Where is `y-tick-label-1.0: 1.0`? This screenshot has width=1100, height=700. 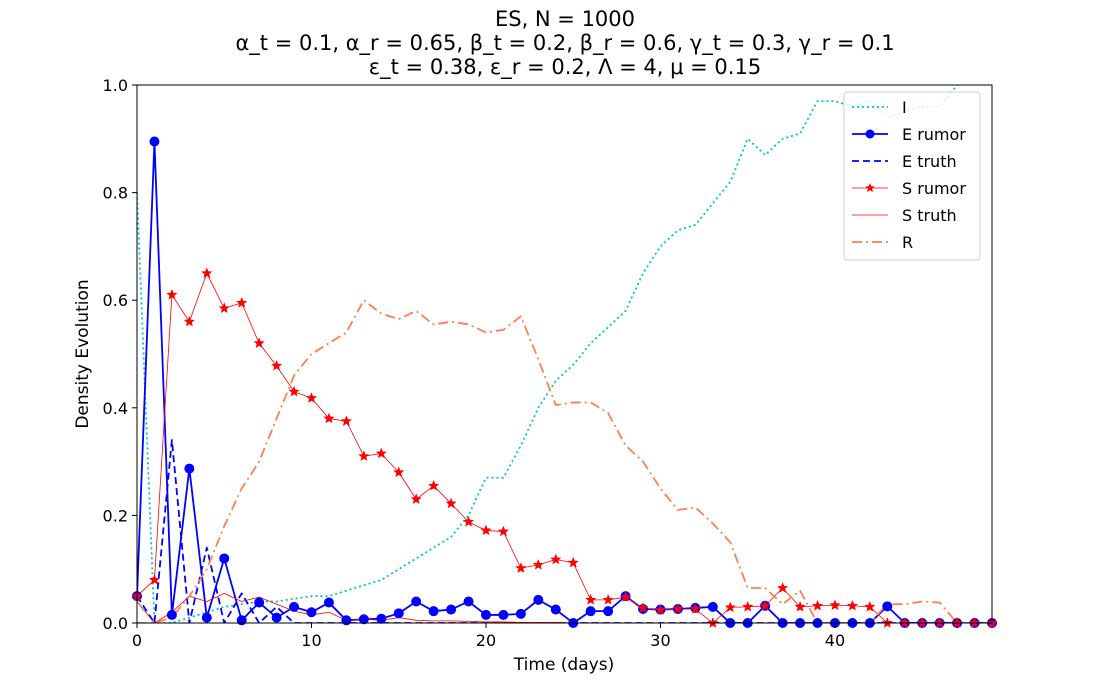 y-tick-label-1.0: 1.0 is located at coordinates (115, 85).